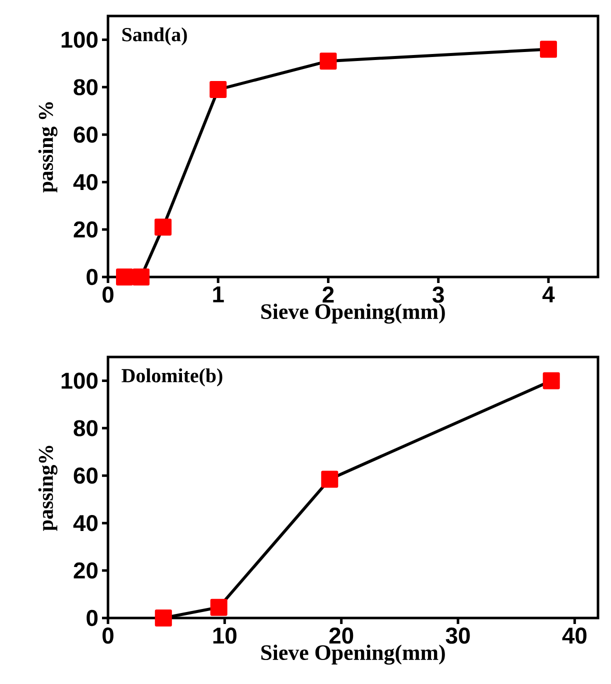 This screenshot has height=684, width=611. Describe the element at coordinates (172, 377) in the screenshot. I see `text: Dolomite(b)` at that location.